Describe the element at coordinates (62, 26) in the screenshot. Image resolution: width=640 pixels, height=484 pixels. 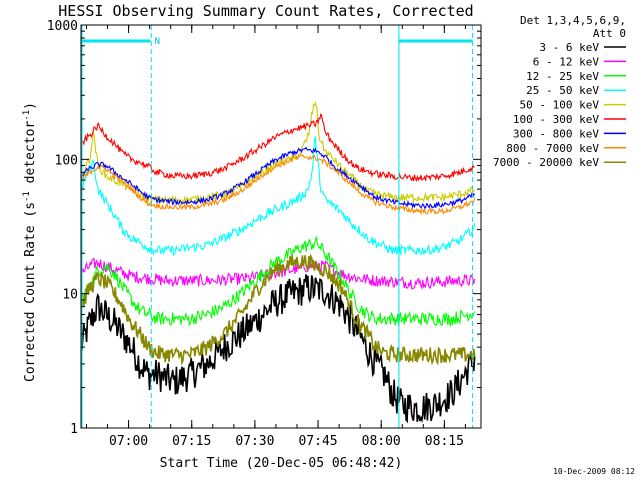
I see `y-tick-label-3: 1000` at that location.